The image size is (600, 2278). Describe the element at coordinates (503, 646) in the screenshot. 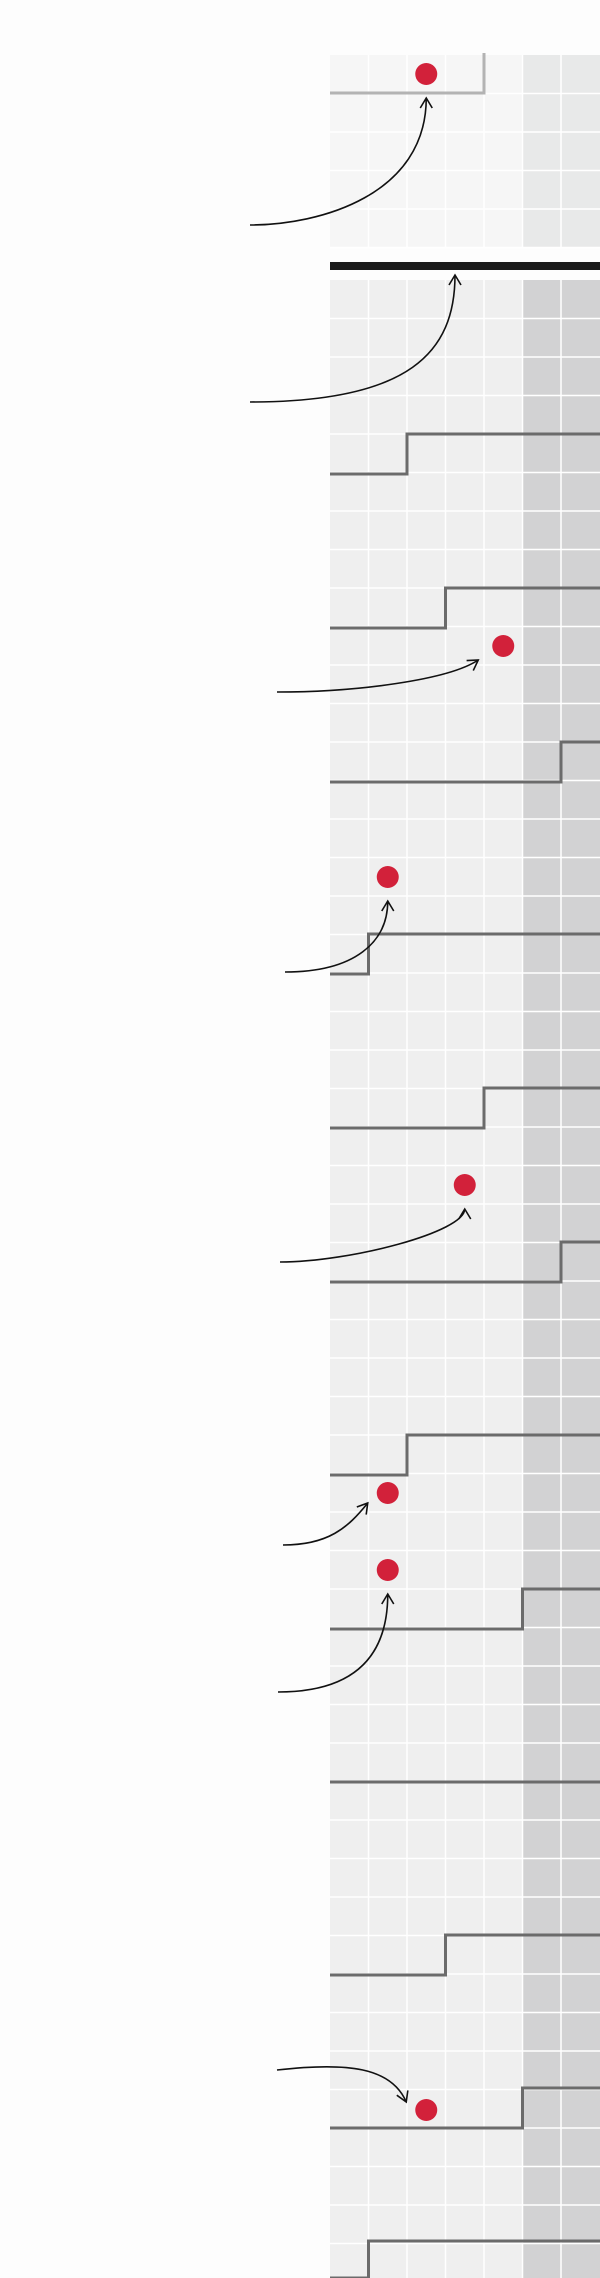

I see `marker-r3` at that location.